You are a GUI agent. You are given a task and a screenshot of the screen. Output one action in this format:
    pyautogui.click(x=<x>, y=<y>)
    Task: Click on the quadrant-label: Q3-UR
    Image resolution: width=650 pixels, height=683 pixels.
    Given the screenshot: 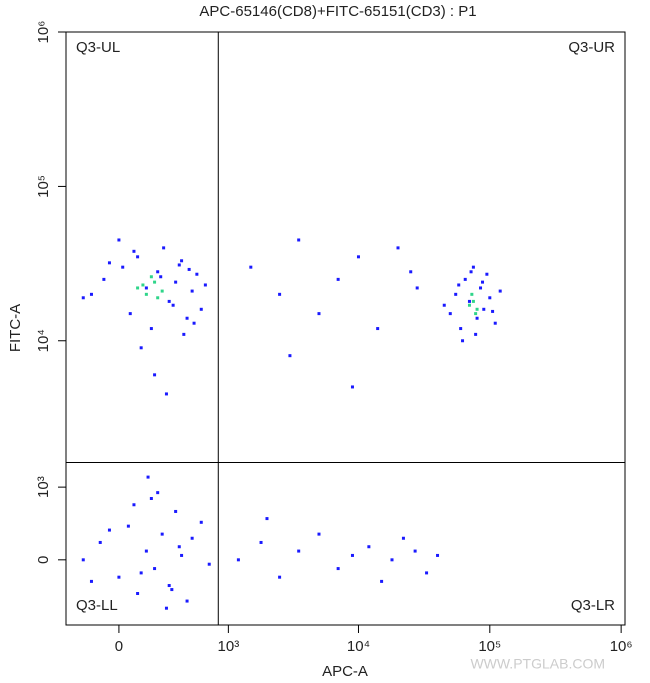 What is the action you would take?
    pyautogui.click(x=591, y=47)
    